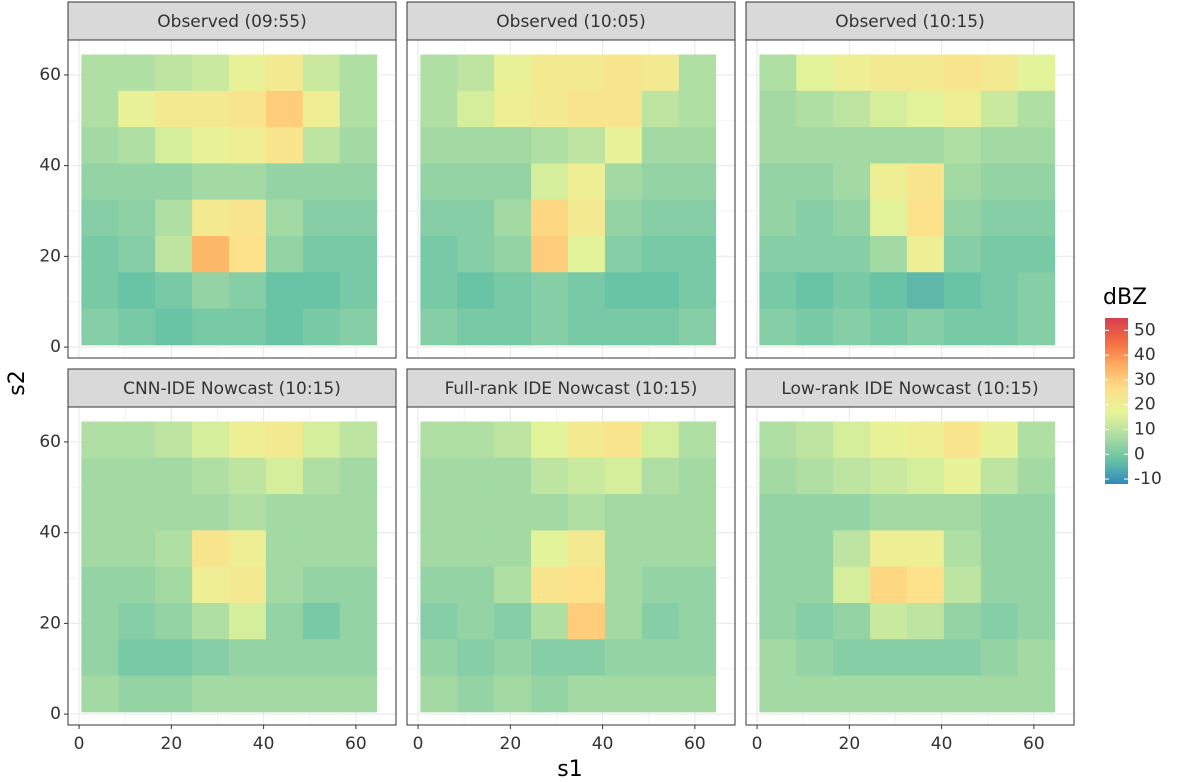 The width and height of the screenshot is (1189, 782). Describe the element at coordinates (1145, 330) in the screenshot. I see `colorbar-label: 50` at that location.